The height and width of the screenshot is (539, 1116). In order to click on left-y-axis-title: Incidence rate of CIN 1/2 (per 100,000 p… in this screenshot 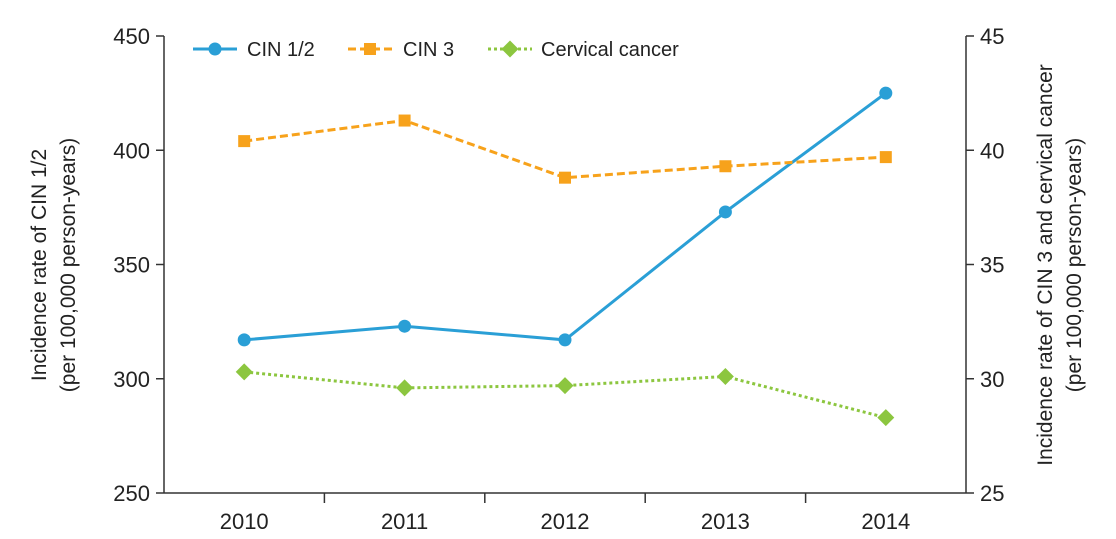, I will do `click(54, 265)`.